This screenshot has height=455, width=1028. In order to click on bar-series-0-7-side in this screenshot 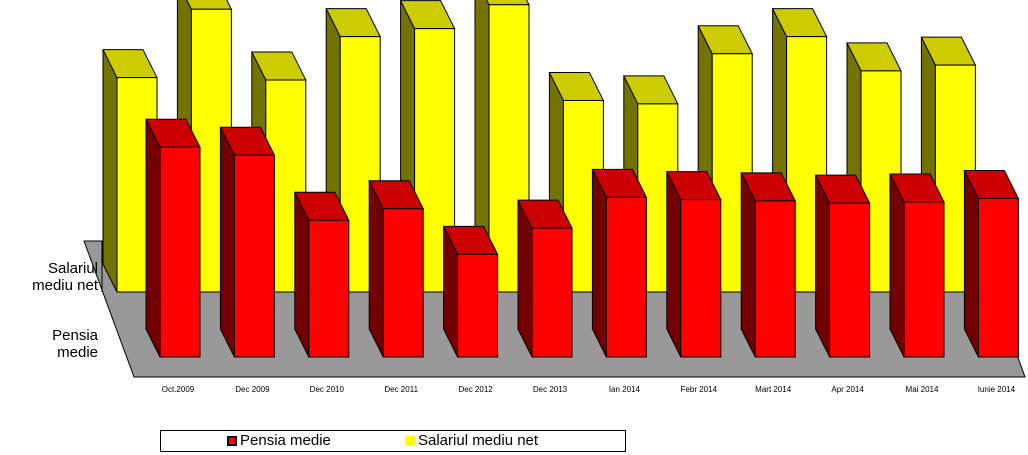, I will do `click(674, 264)`.